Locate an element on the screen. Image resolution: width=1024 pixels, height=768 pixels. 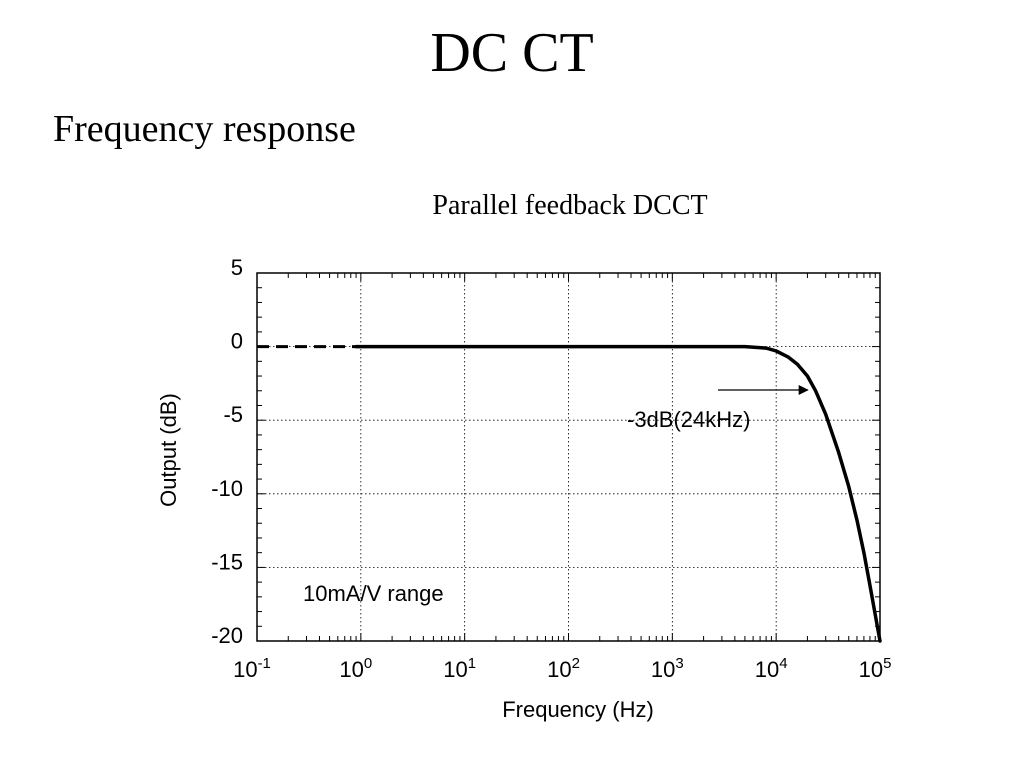
y-axis-label: Output (dB) is located at coordinates (168, 450).